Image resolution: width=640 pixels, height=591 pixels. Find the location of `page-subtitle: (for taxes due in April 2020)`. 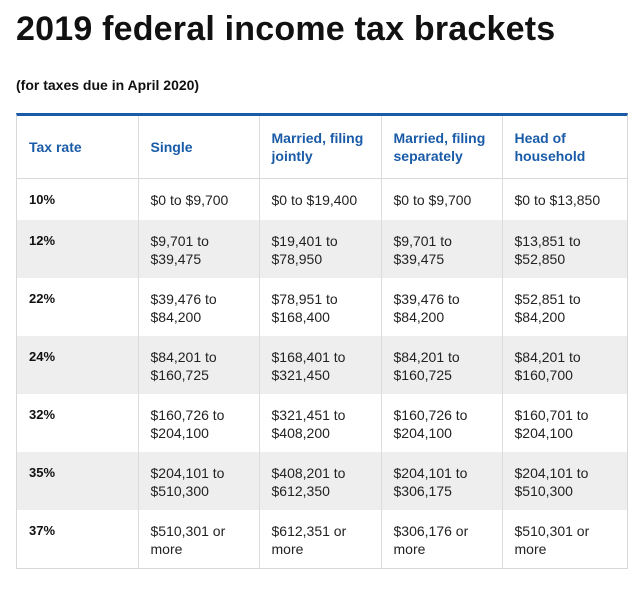

page-subtitle: (for taxes due in April 2020) is located at coordinates (108, 85).